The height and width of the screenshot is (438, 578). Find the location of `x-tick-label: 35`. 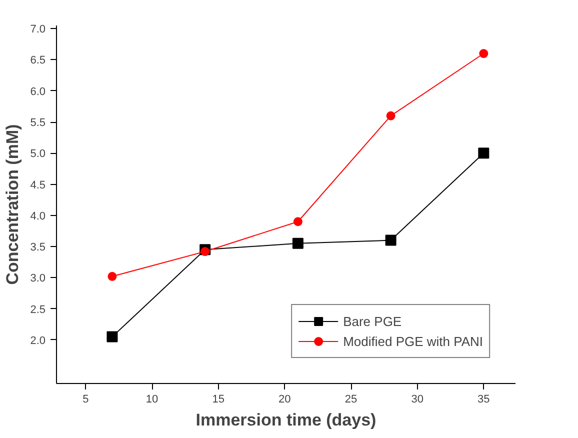

x-tick-label: 35 is located at coordinates (484, 400).